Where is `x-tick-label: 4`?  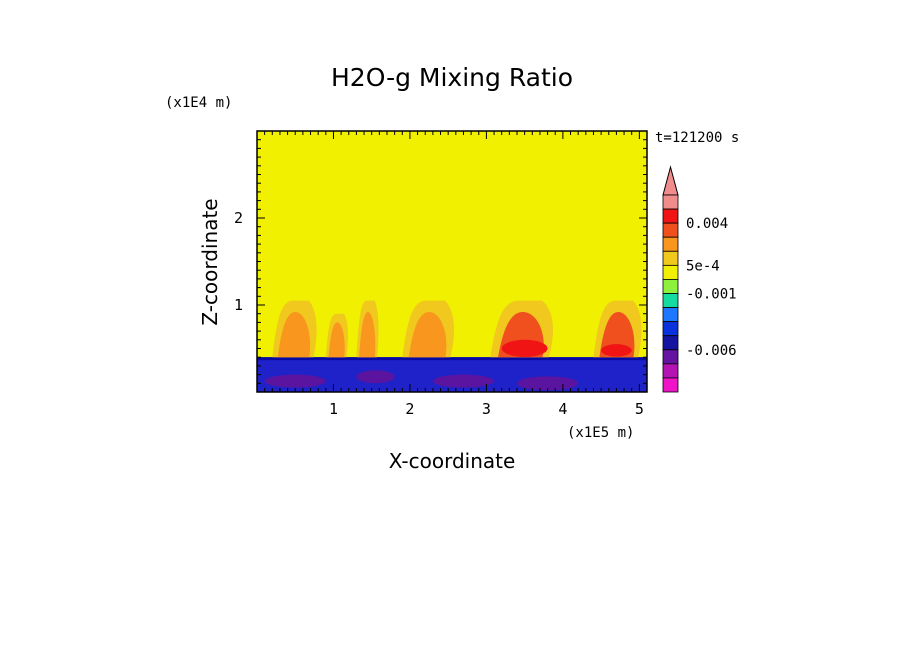
x-tick-label: 4 is located at coordinates (562, 409).